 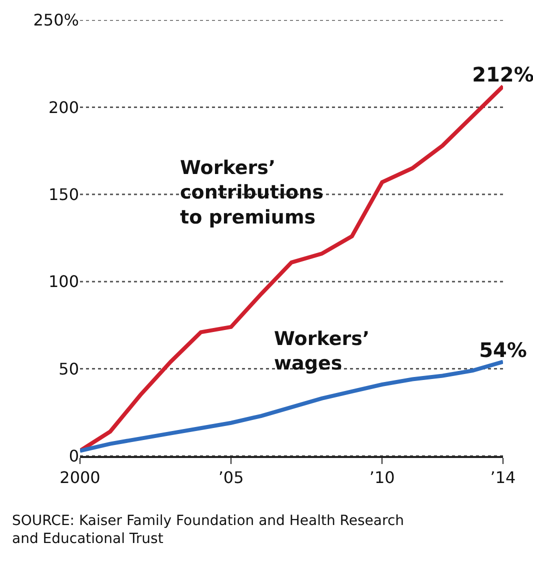 What do you see at coordinates (63, 107) in the screenshot?
I see `y-tick-label: 200` at bounding box center [63, 107].